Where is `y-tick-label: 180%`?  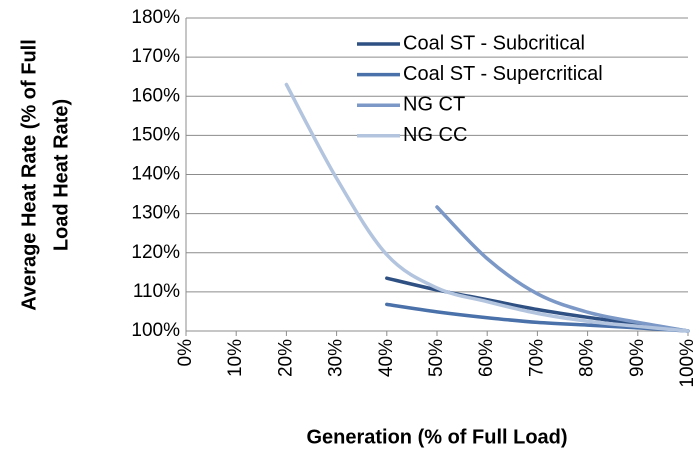
y-tick-label: 180% is located at coordinates (155, 17).